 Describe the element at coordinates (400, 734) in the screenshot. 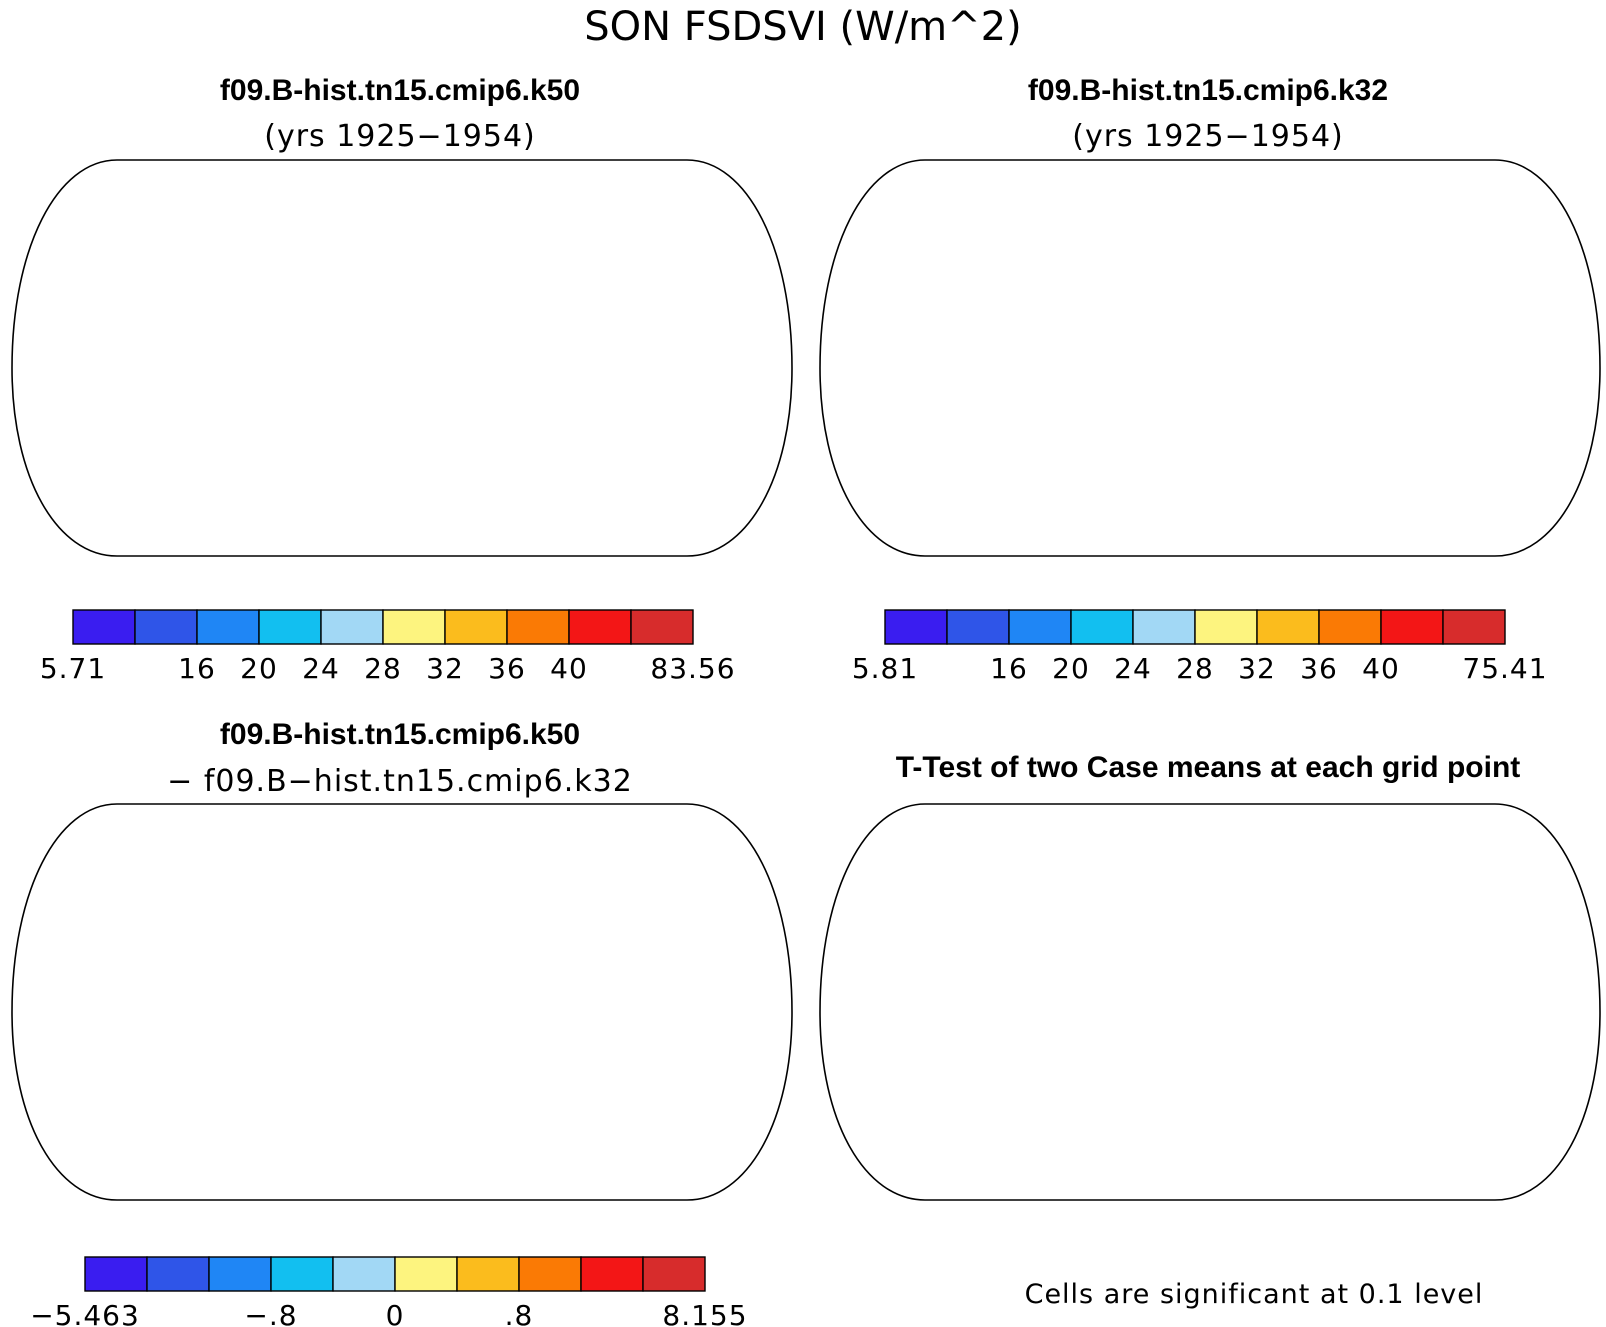

I see `panel-diff-title: f09.B-hist.tn15.cmip6.k50` at that location.